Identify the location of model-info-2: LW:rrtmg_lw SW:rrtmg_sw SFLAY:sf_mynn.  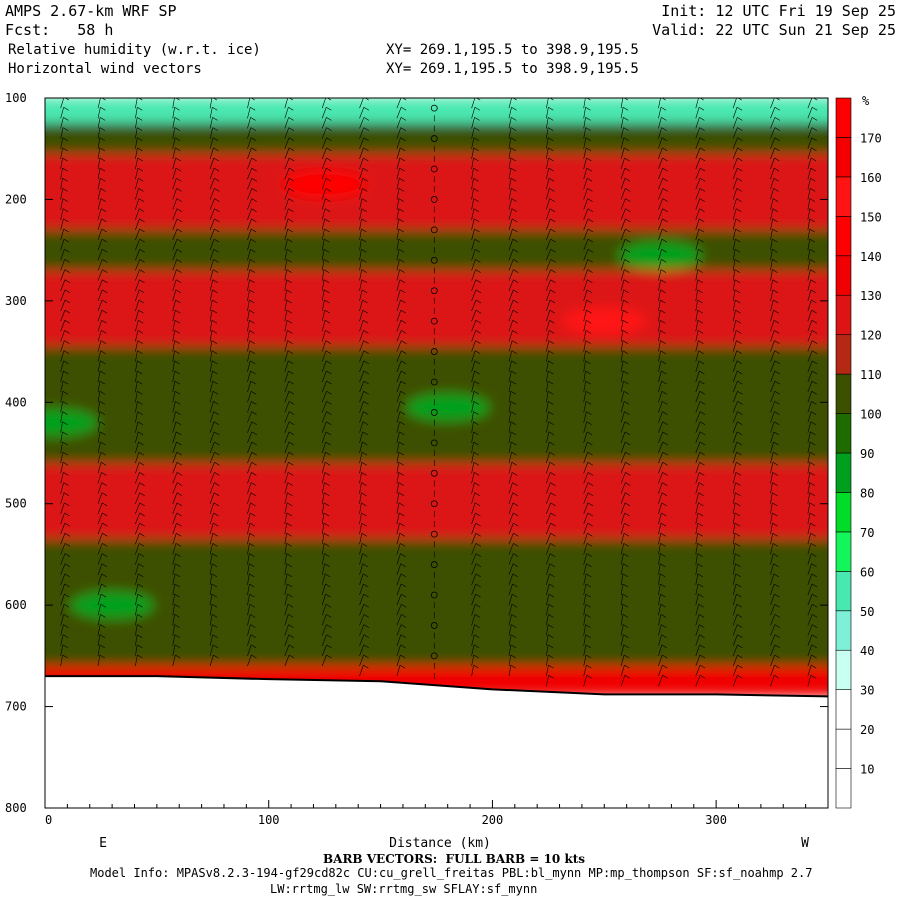
(404, 889).